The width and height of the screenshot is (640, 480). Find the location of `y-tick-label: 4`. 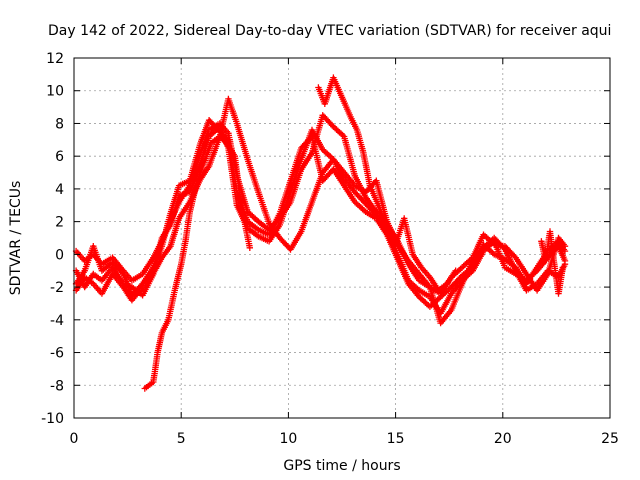

y-tick-label: 4 is located at coordinates (59, 190).